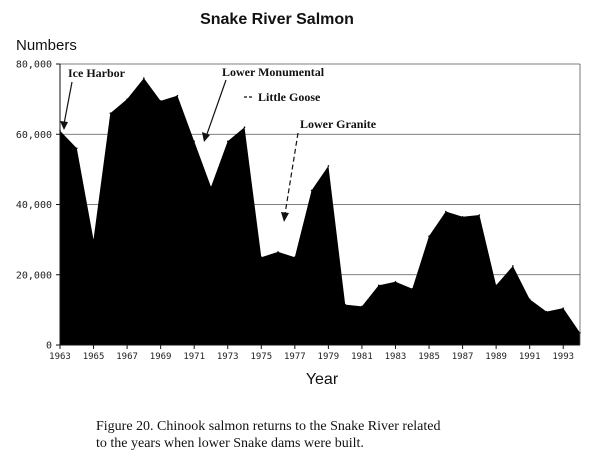 This screenshot has width=600, height=472. What do you see at coordinates (289, 97) in the screenshot?
I see `annotation-little-goose: Little Goose` at bounding box center [289, 97].